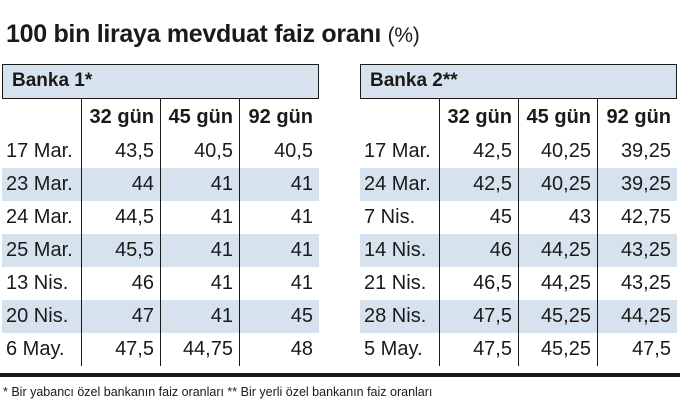 Image resolution: width=688 pixels, height=406 pixels. I want to click on rate-cell: 48, so click(301, 349).